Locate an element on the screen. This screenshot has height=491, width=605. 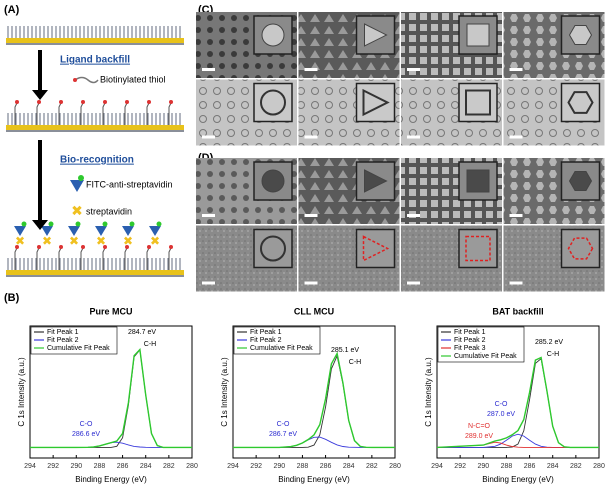
panel-label: (A) is located at coordinates (12, 10).